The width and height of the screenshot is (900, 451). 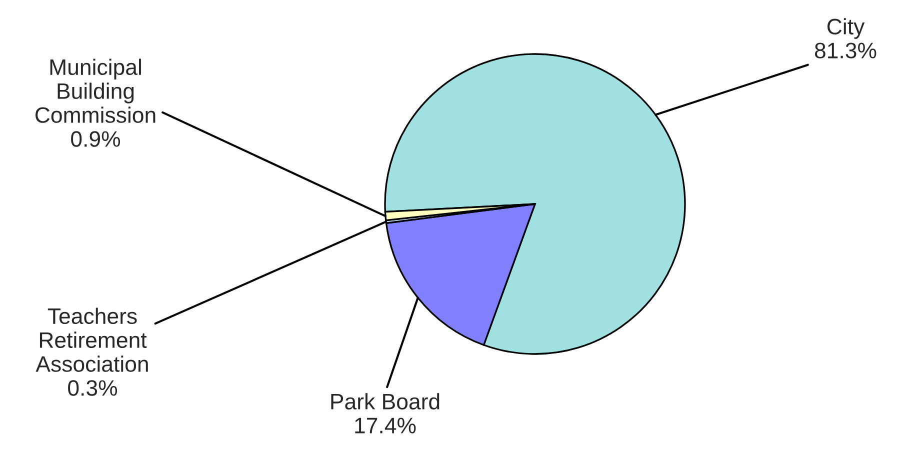 What do you see at coordinates (846, 28) in the screenshot?
I see `slice-label: City` at bounding box center [846, 28].